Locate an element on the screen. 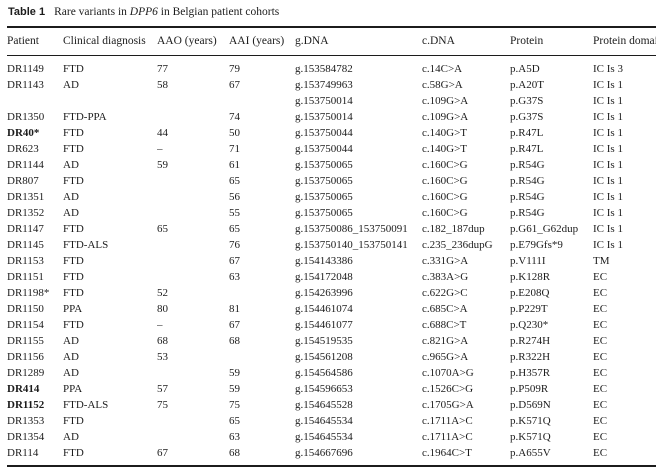 The image size is (663, 469). aai-cell: 61 is located at coordinates (234, 165).